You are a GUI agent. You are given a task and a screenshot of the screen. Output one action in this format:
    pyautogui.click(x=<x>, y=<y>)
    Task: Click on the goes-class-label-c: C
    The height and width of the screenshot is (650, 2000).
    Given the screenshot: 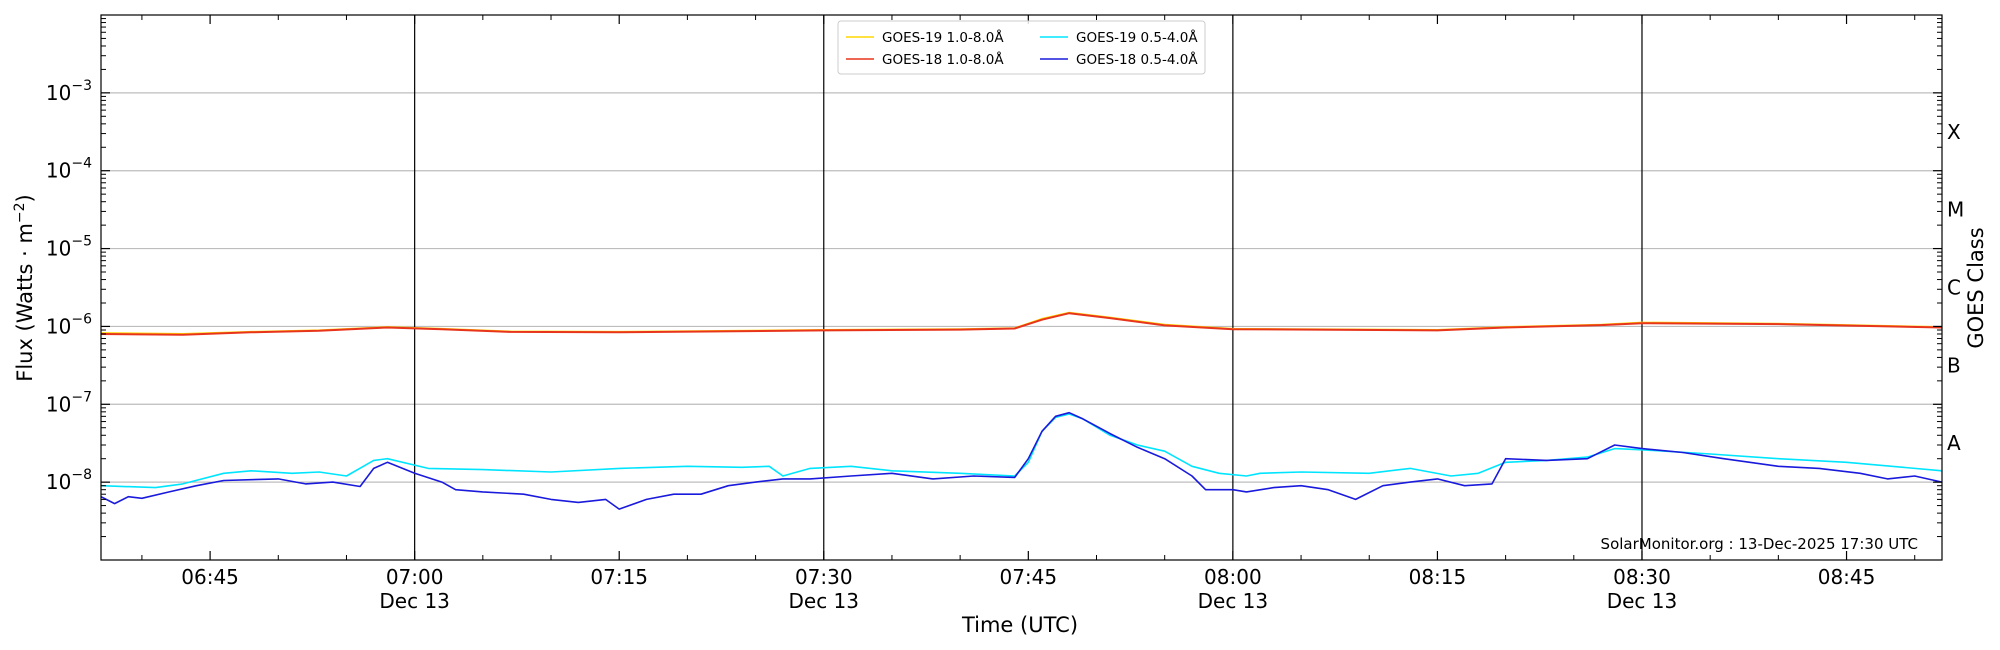 What is the action you would take?
    pyautogui.click(x=1954, y=288)
    